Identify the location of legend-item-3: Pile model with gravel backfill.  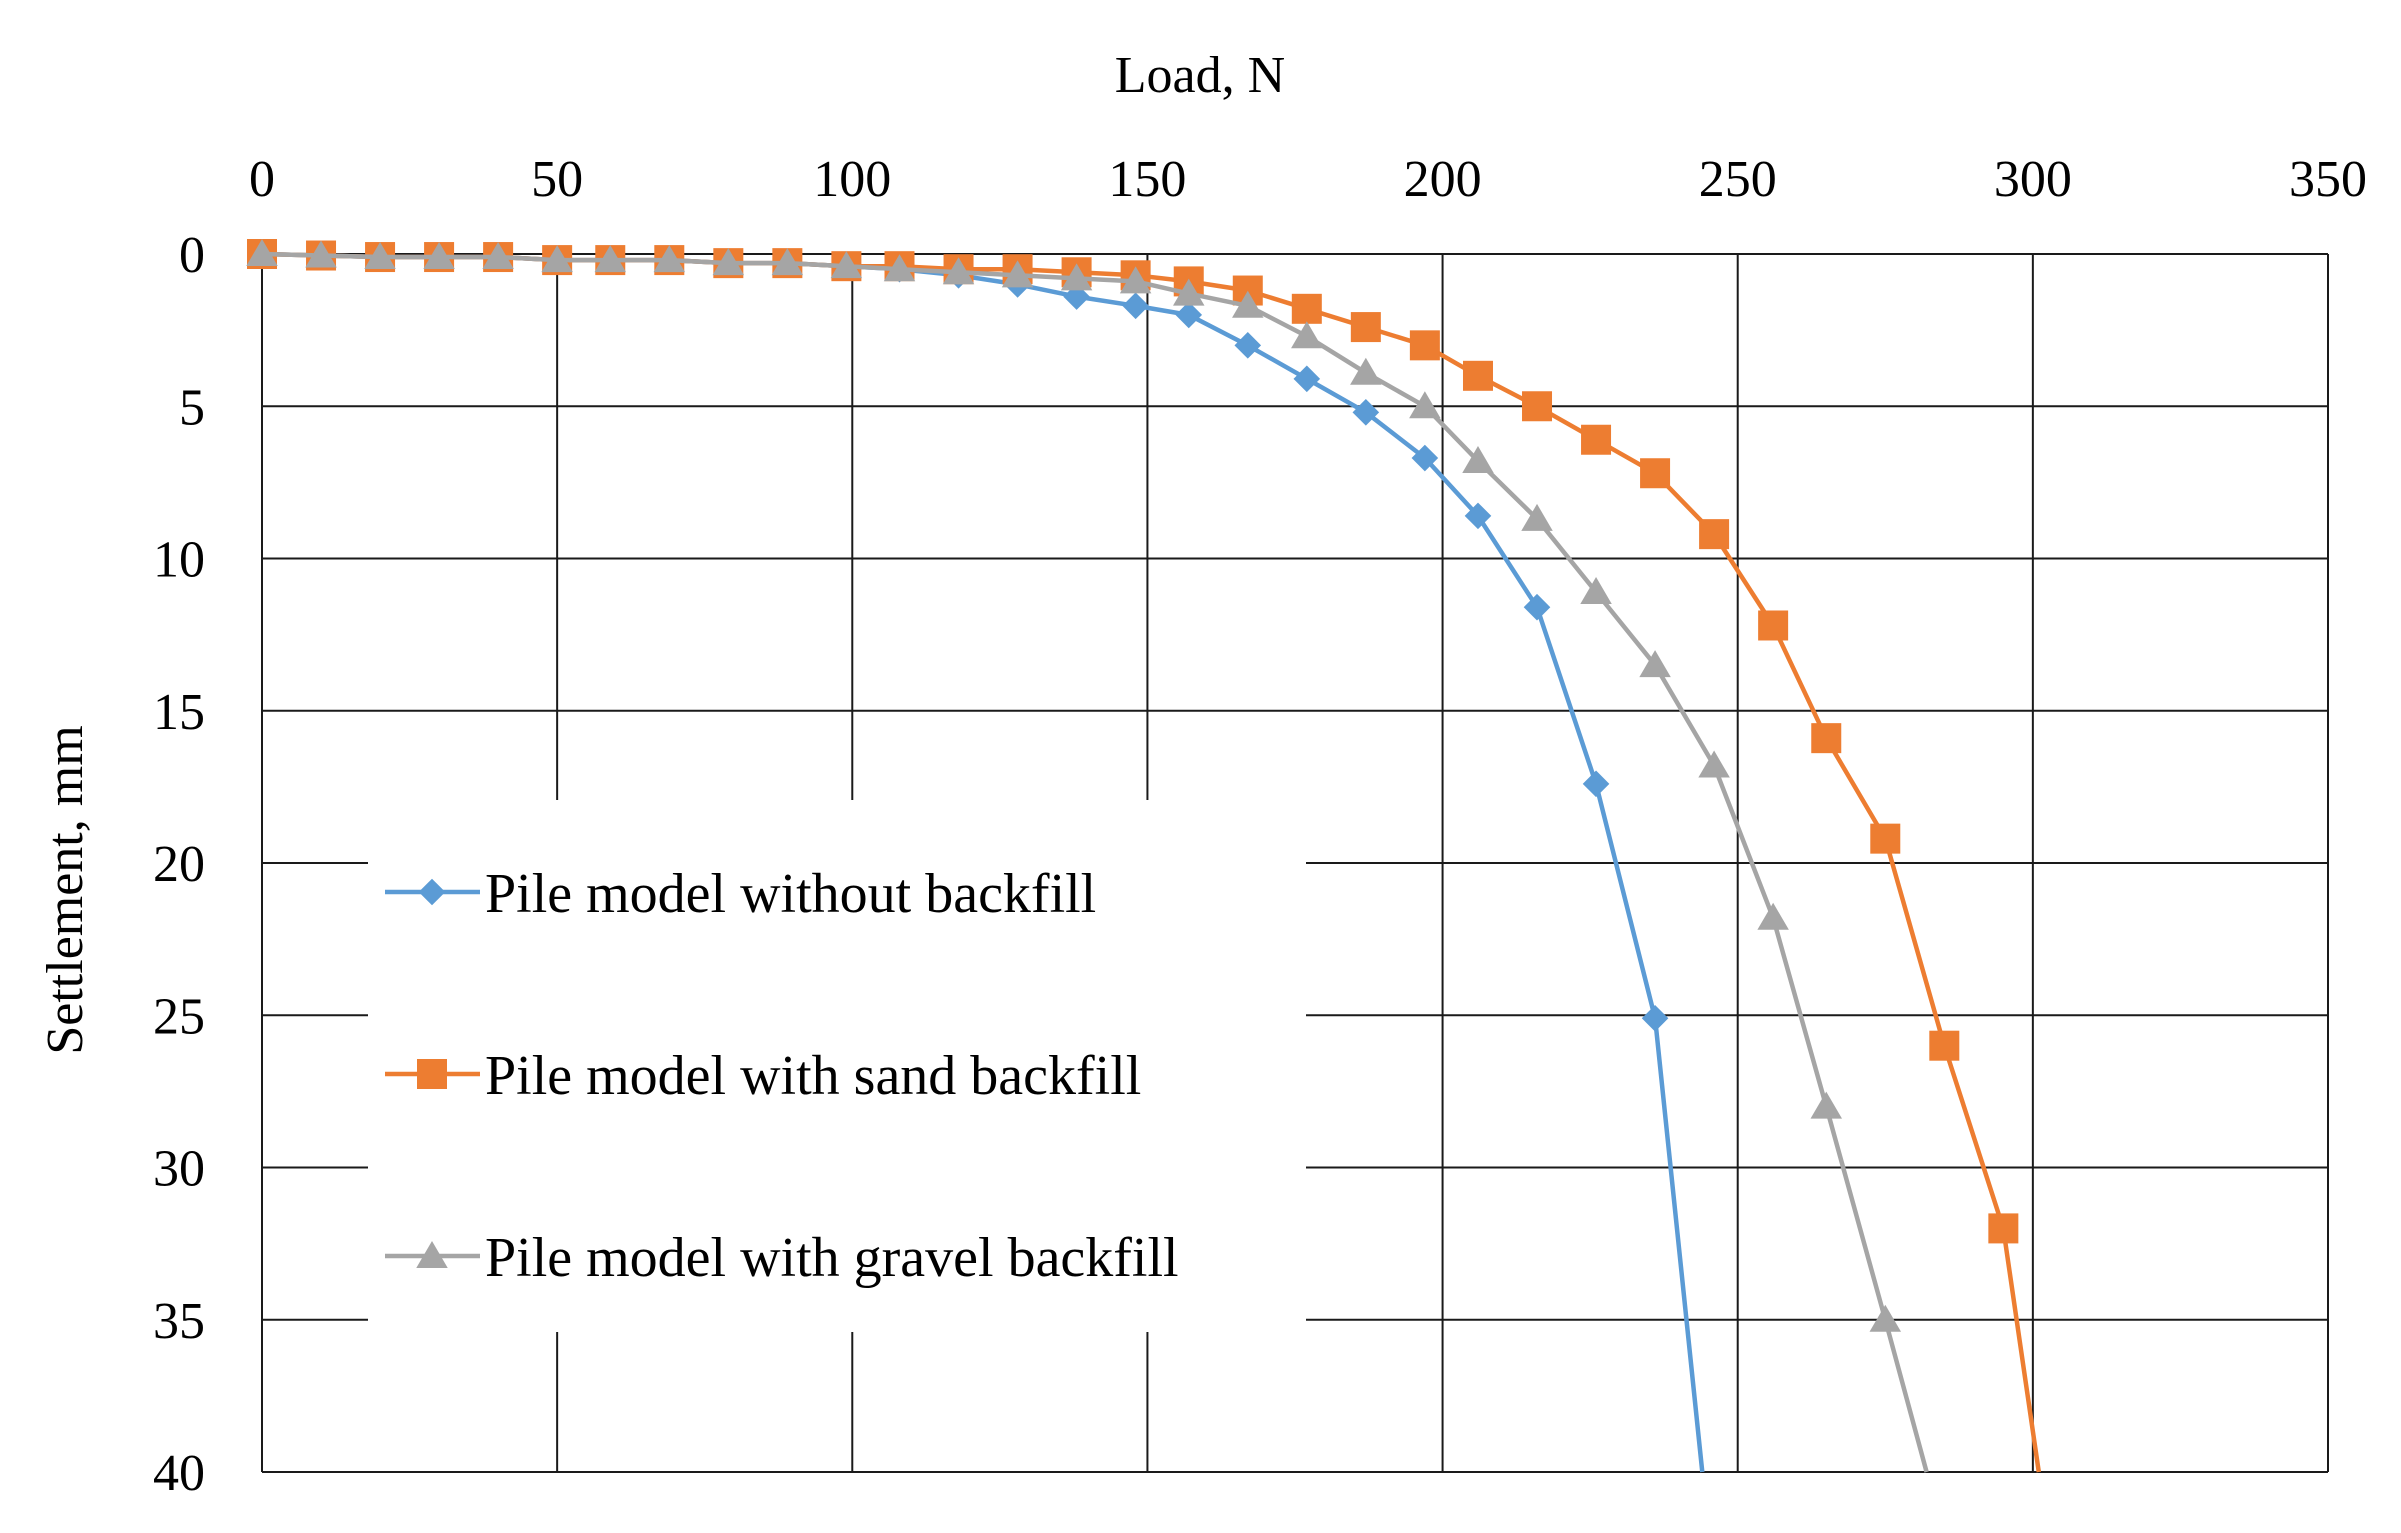
(782, 1258).